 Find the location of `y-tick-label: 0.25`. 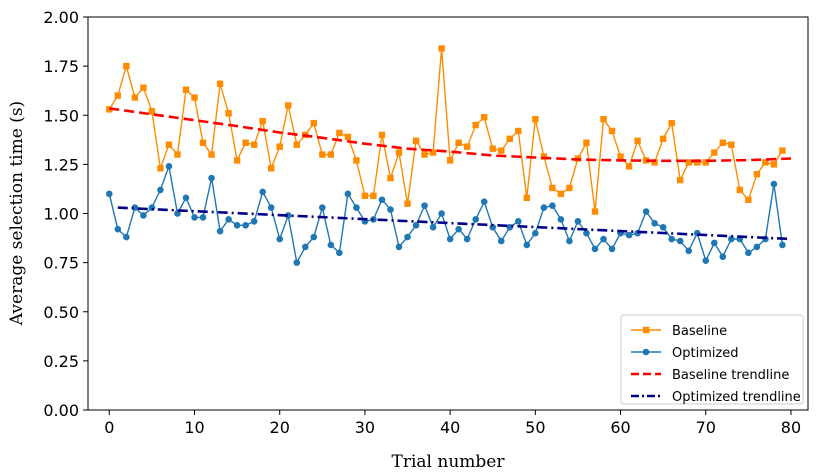

y-tick-label: 0.25 is located at coordinates (61, 361).